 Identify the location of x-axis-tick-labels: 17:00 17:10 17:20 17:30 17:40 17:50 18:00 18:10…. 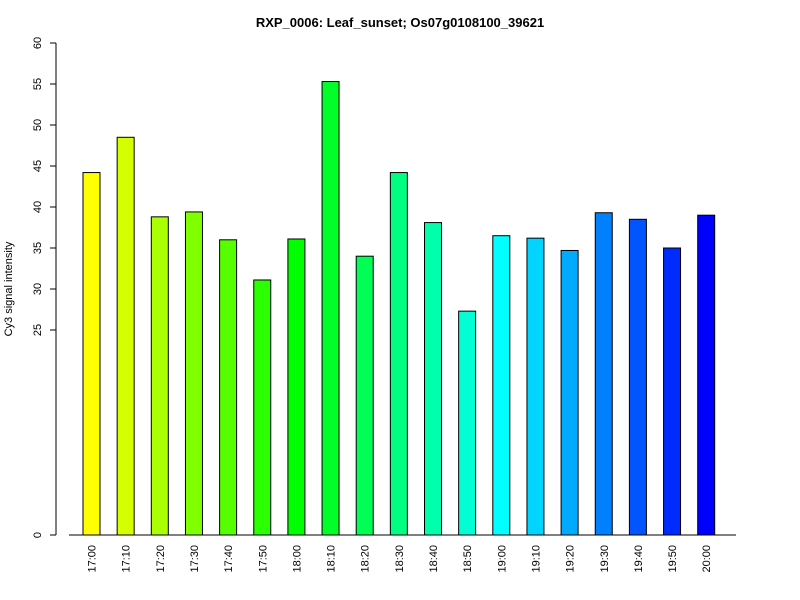
(400, 559).